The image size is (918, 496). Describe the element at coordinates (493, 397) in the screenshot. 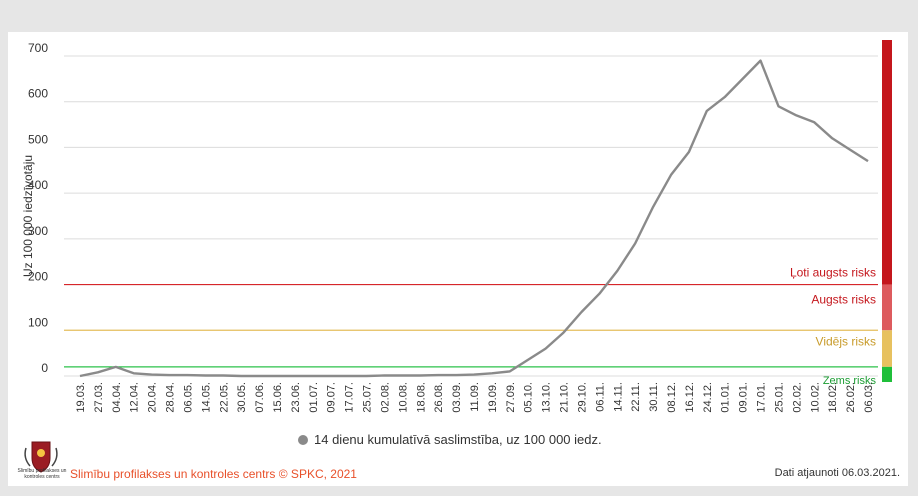

I see `x-tick-label: 19.09.` at that location.